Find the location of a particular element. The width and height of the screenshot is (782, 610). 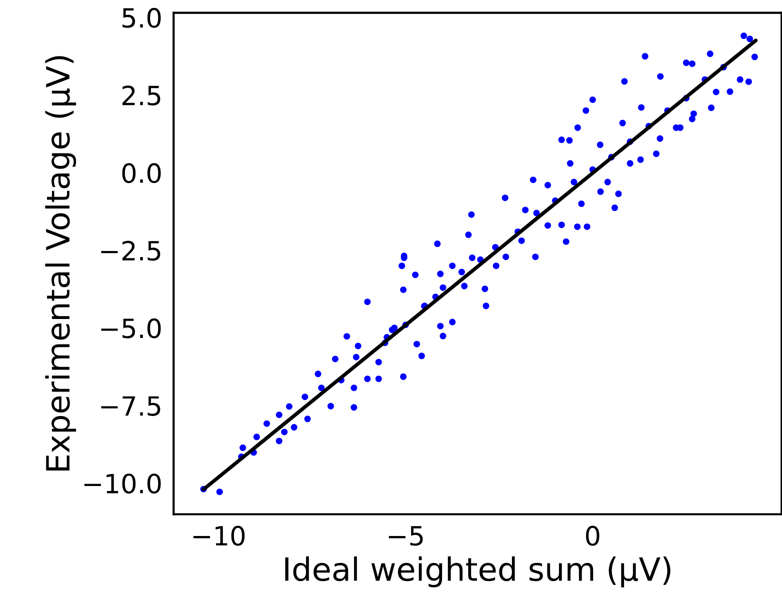

x-axis-title: Ideal weighted sum (μV) is located at coordinates (477, 572).